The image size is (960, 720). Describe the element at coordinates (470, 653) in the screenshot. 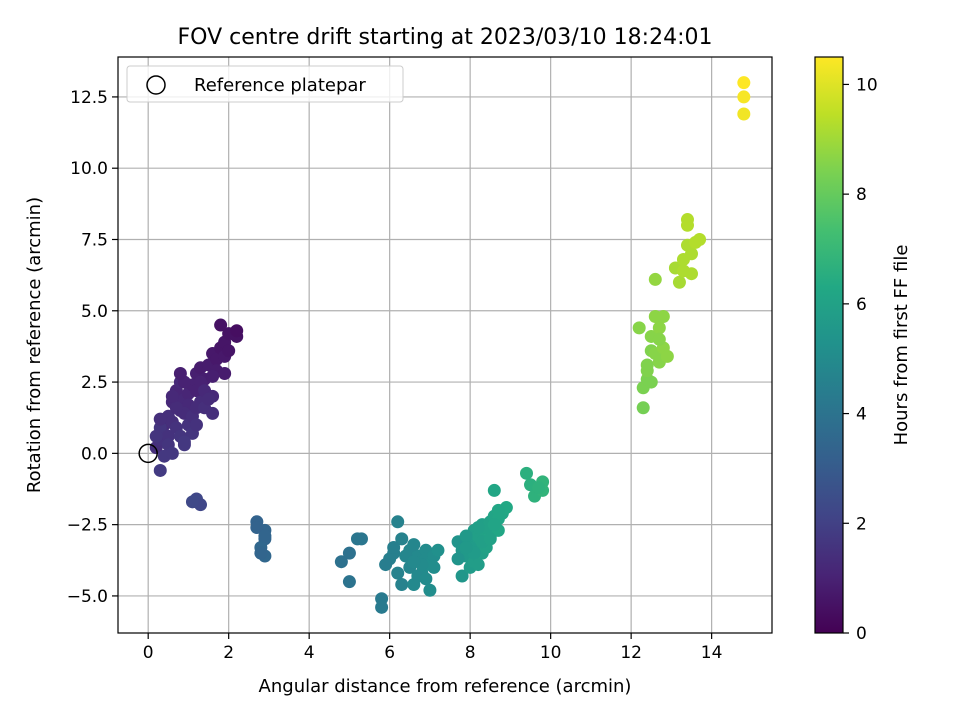

I see `x-tick-label: 8` at that location.